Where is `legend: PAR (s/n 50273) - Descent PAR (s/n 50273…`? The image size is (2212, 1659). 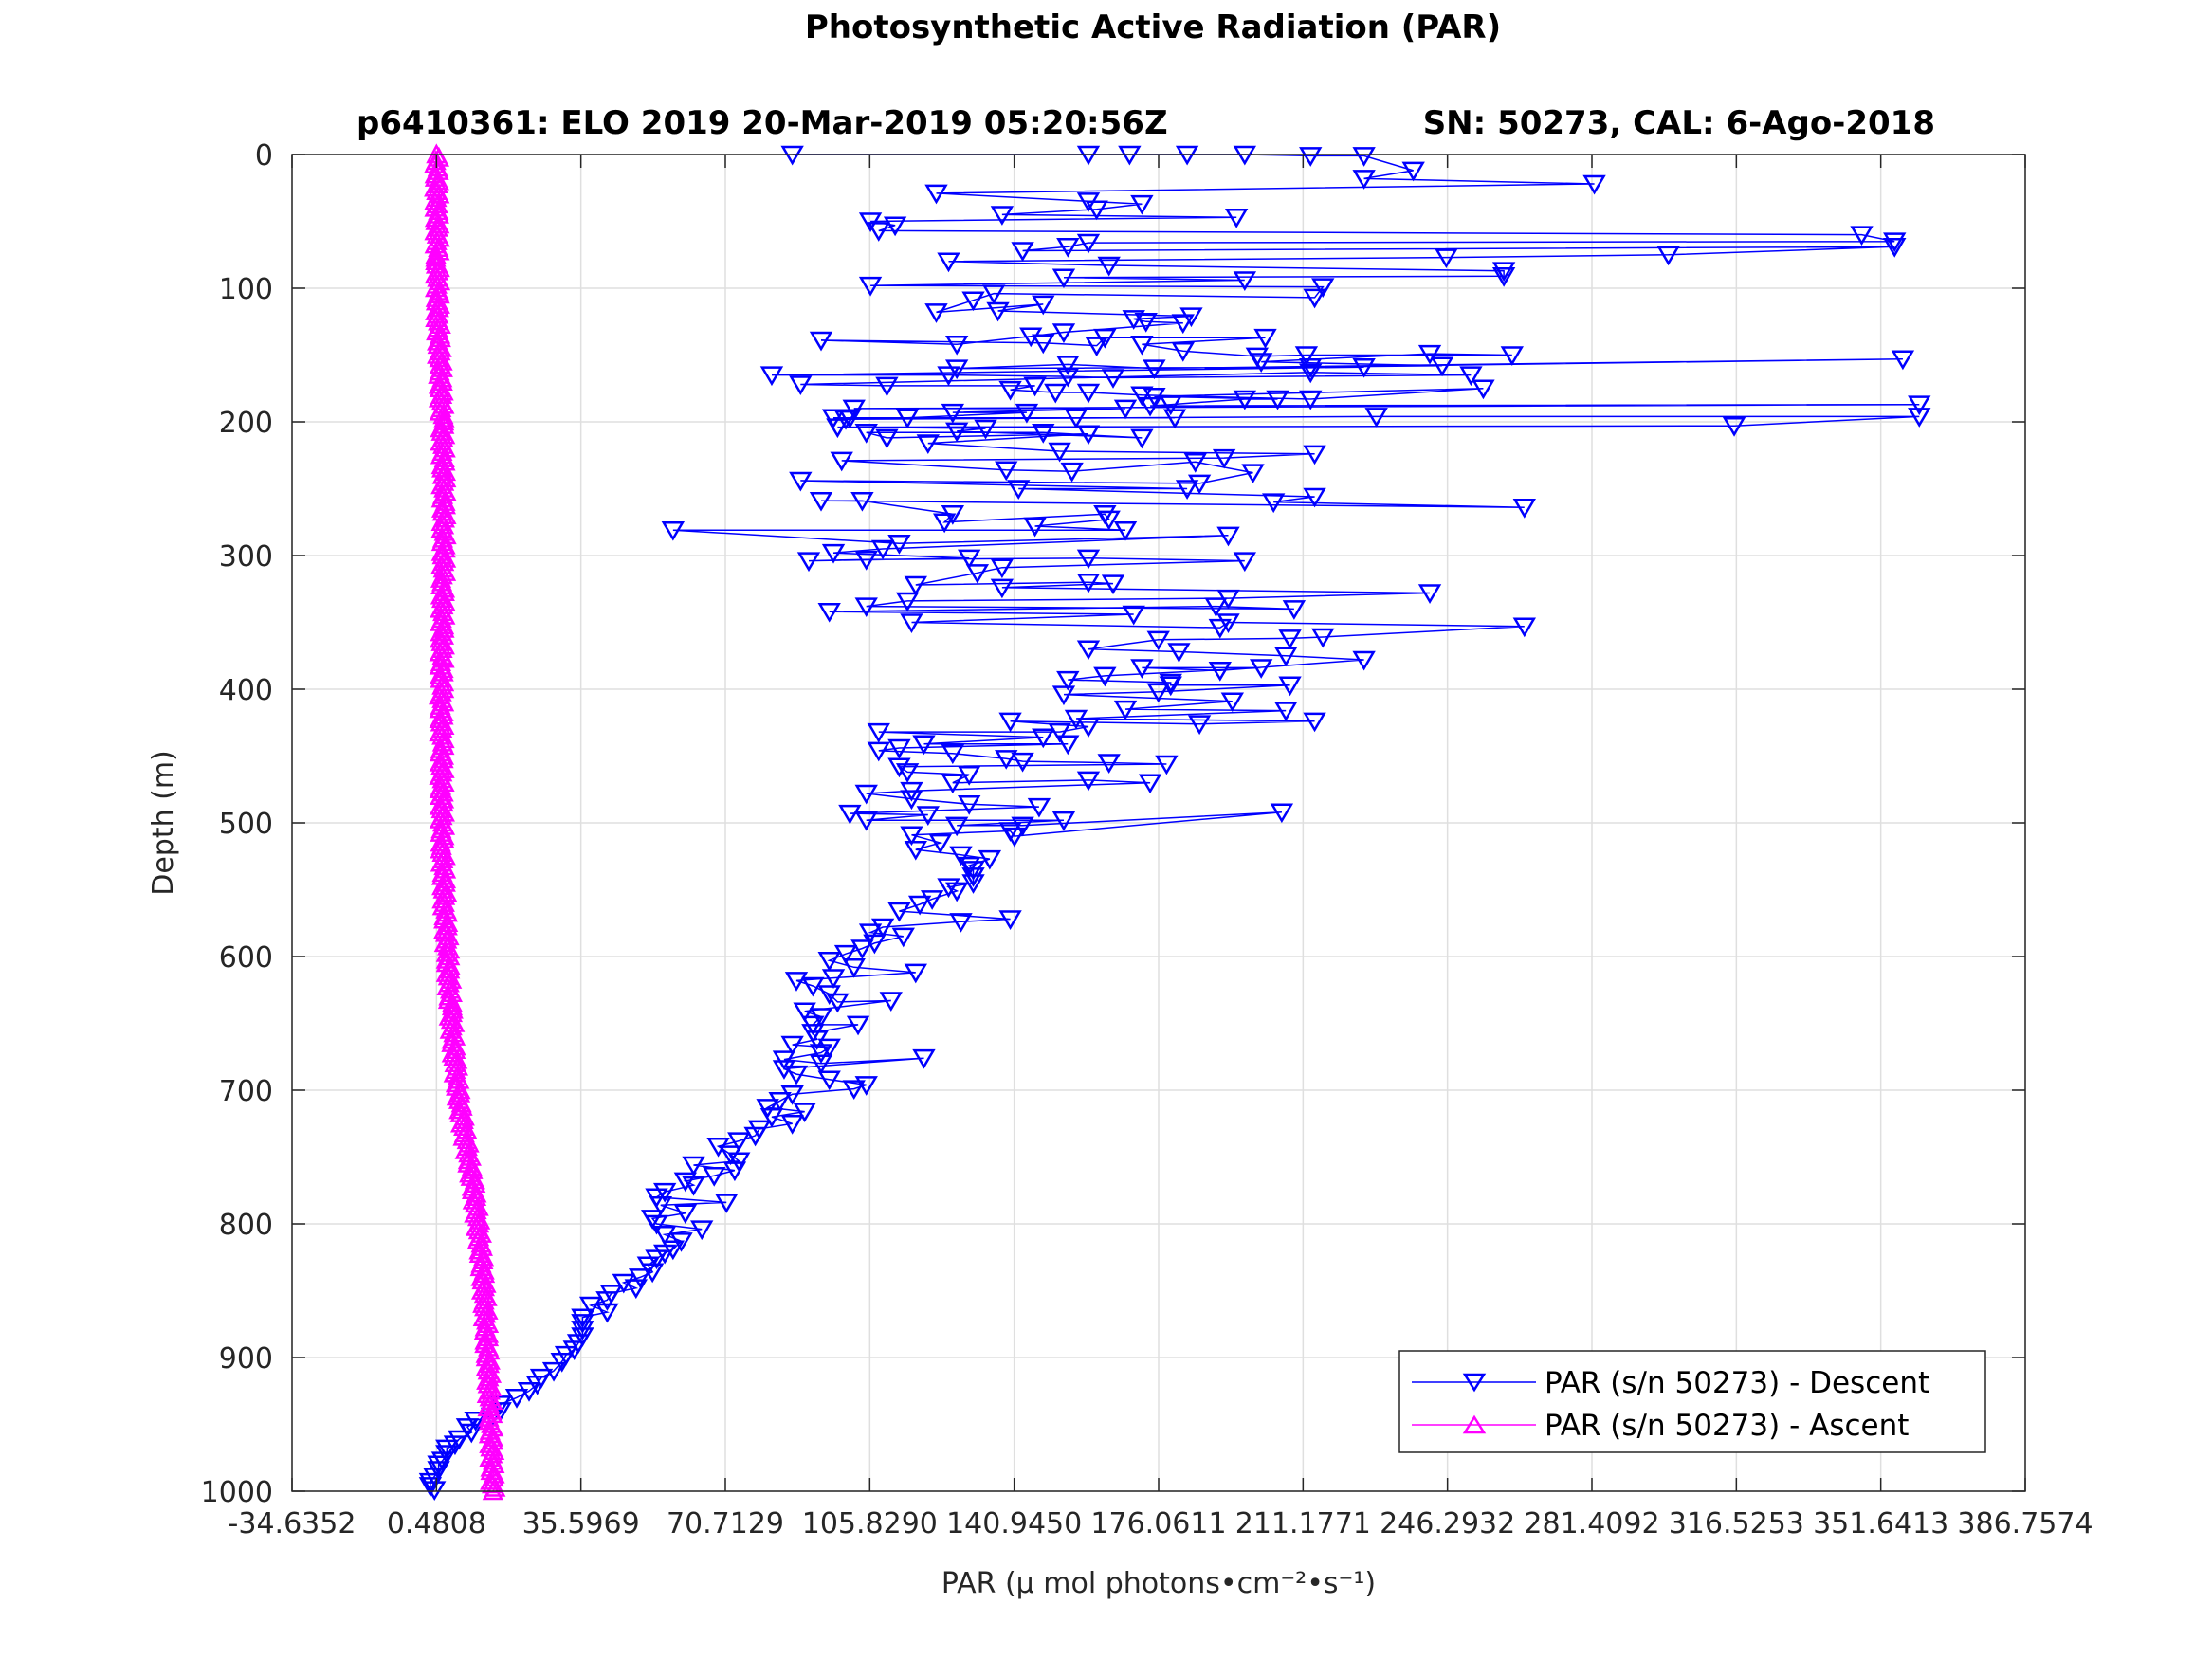 legend: PAR (s/n 50273) - Descent PAR (s/n 50273… is located at coordinates (1692, 1401).